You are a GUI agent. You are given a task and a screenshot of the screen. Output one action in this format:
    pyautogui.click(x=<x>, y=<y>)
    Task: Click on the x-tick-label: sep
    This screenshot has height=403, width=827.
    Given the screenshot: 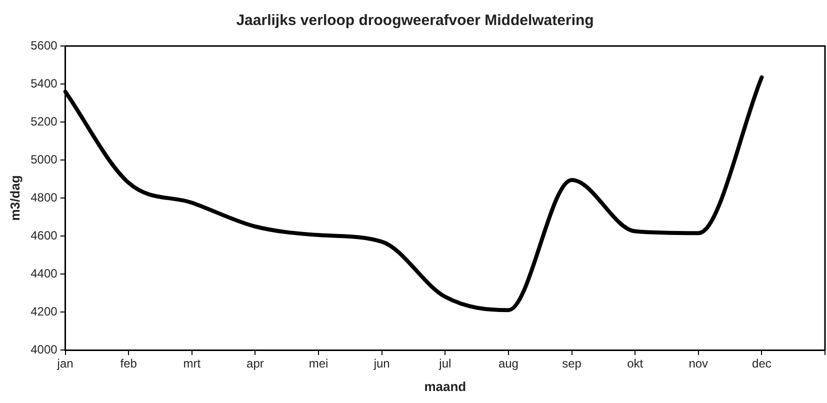 What is the action you would take?
    pyautogui.click(x=572, y=363)
    